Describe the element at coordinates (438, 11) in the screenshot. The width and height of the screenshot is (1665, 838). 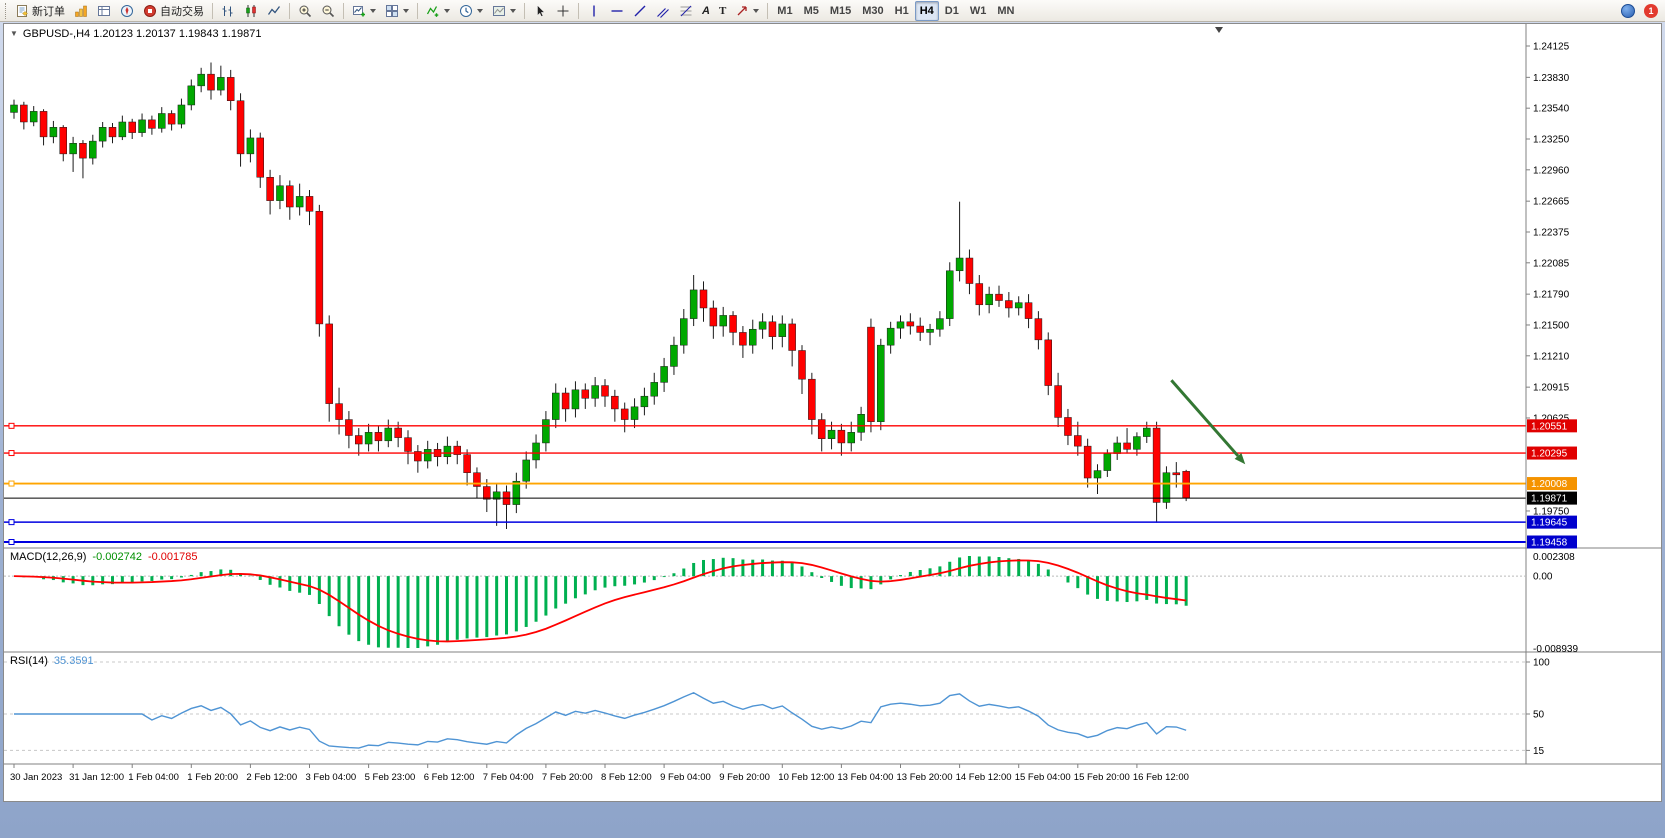
I see `indicators-button` at that location.